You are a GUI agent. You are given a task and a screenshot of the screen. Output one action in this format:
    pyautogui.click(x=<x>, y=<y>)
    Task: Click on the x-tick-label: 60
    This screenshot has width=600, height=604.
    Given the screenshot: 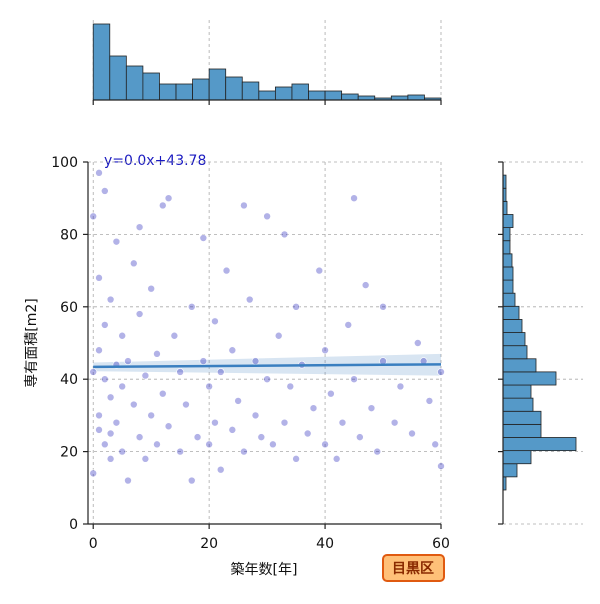 What is the action you would take?
    pyautogui.click(x=441, y=544)
    